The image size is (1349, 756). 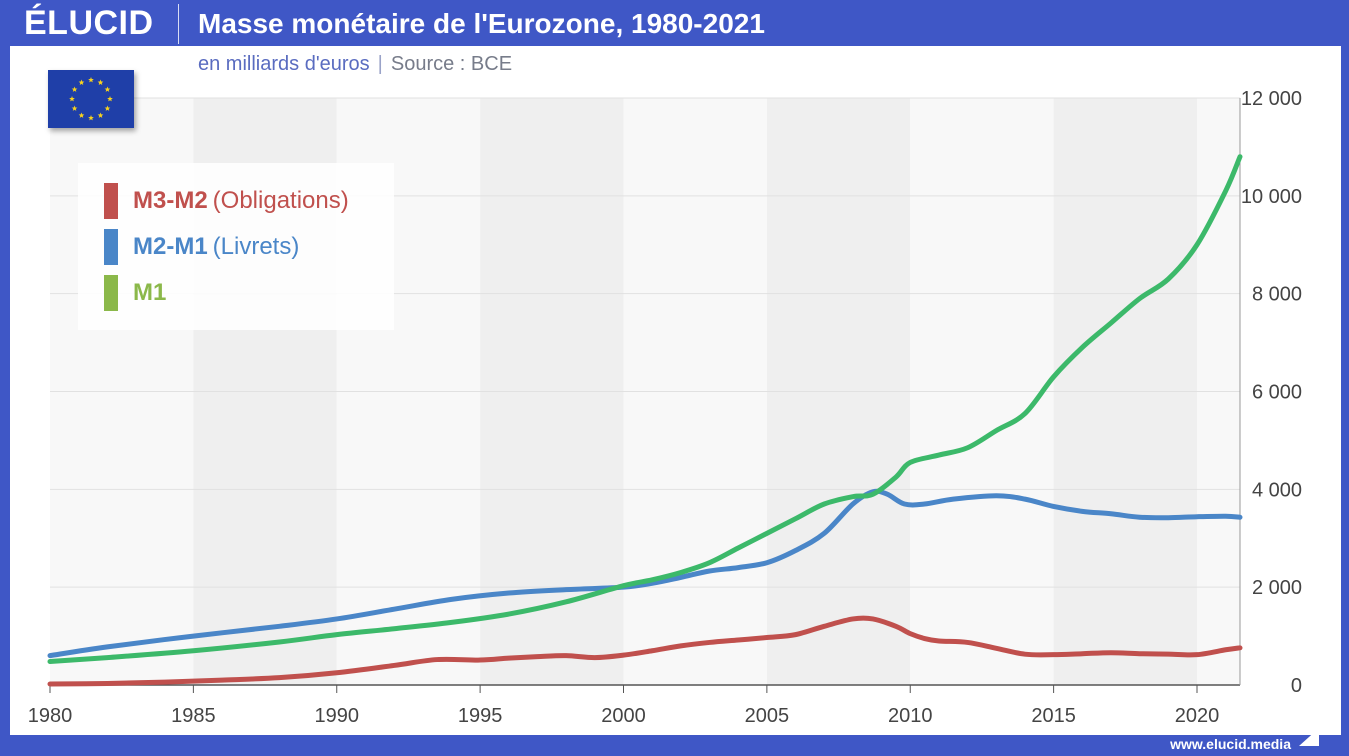 I want to click on legend-swatch-m3m2, so click(x=111, y=201).